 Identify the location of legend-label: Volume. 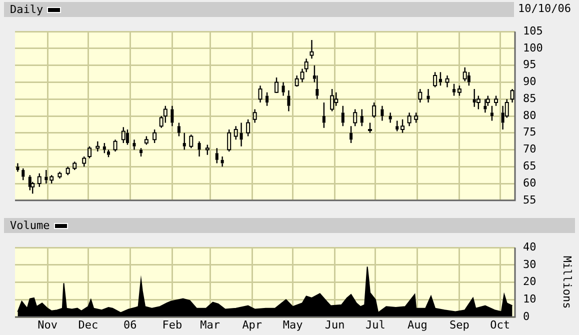
(30, 225).